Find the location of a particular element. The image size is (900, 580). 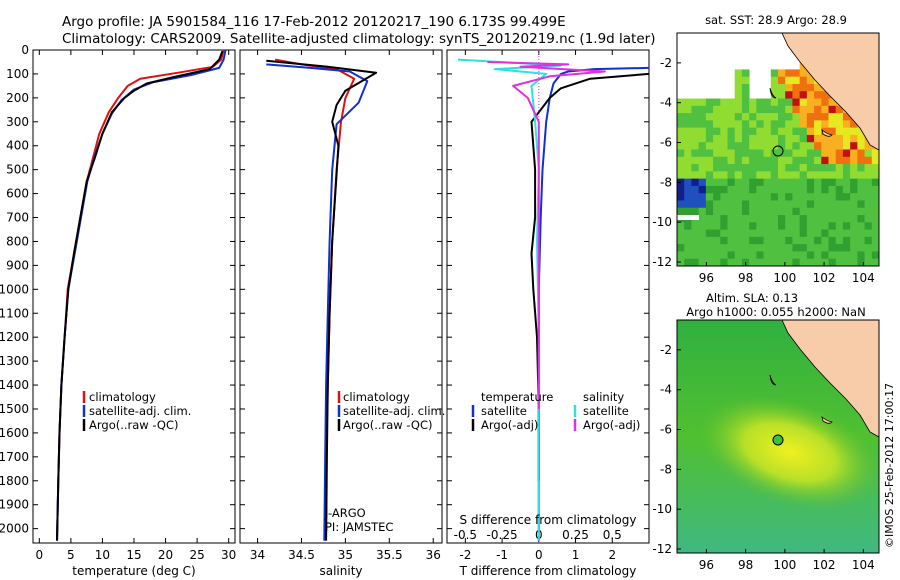

x-tick-label: 0 is located at coordinates (539, 555).